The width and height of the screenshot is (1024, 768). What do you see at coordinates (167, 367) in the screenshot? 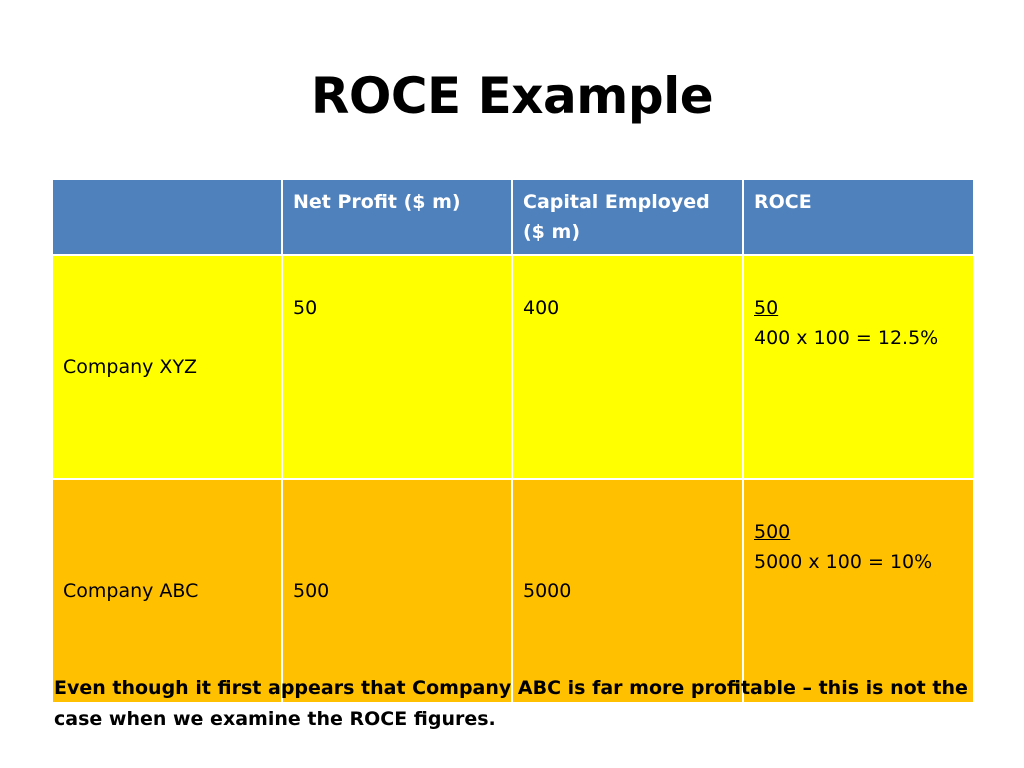
I see `company-name-cell: Company XYZ` at bounding box center [167, 367].